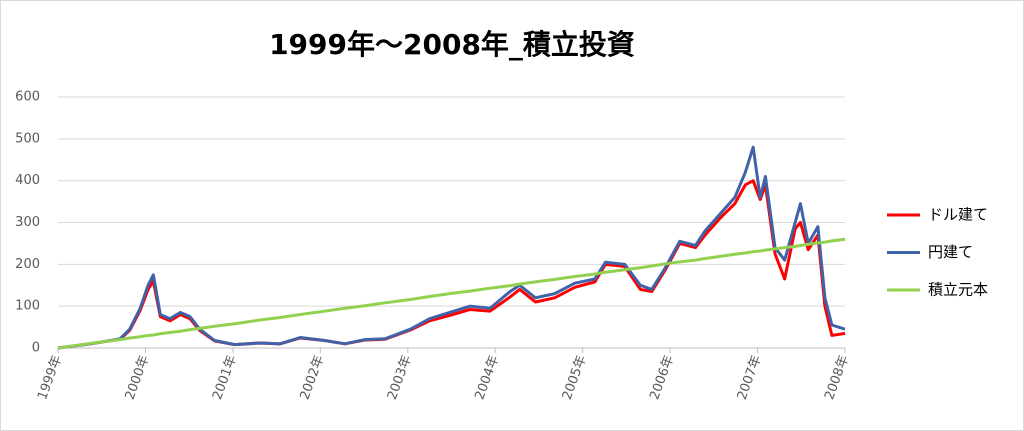 The height and width of the screenshot is (431, 1024). What do you see at coordinates (27, 264) in the screenshot?
I see `y-tick-label: 200` at bounding box center [27, 264].